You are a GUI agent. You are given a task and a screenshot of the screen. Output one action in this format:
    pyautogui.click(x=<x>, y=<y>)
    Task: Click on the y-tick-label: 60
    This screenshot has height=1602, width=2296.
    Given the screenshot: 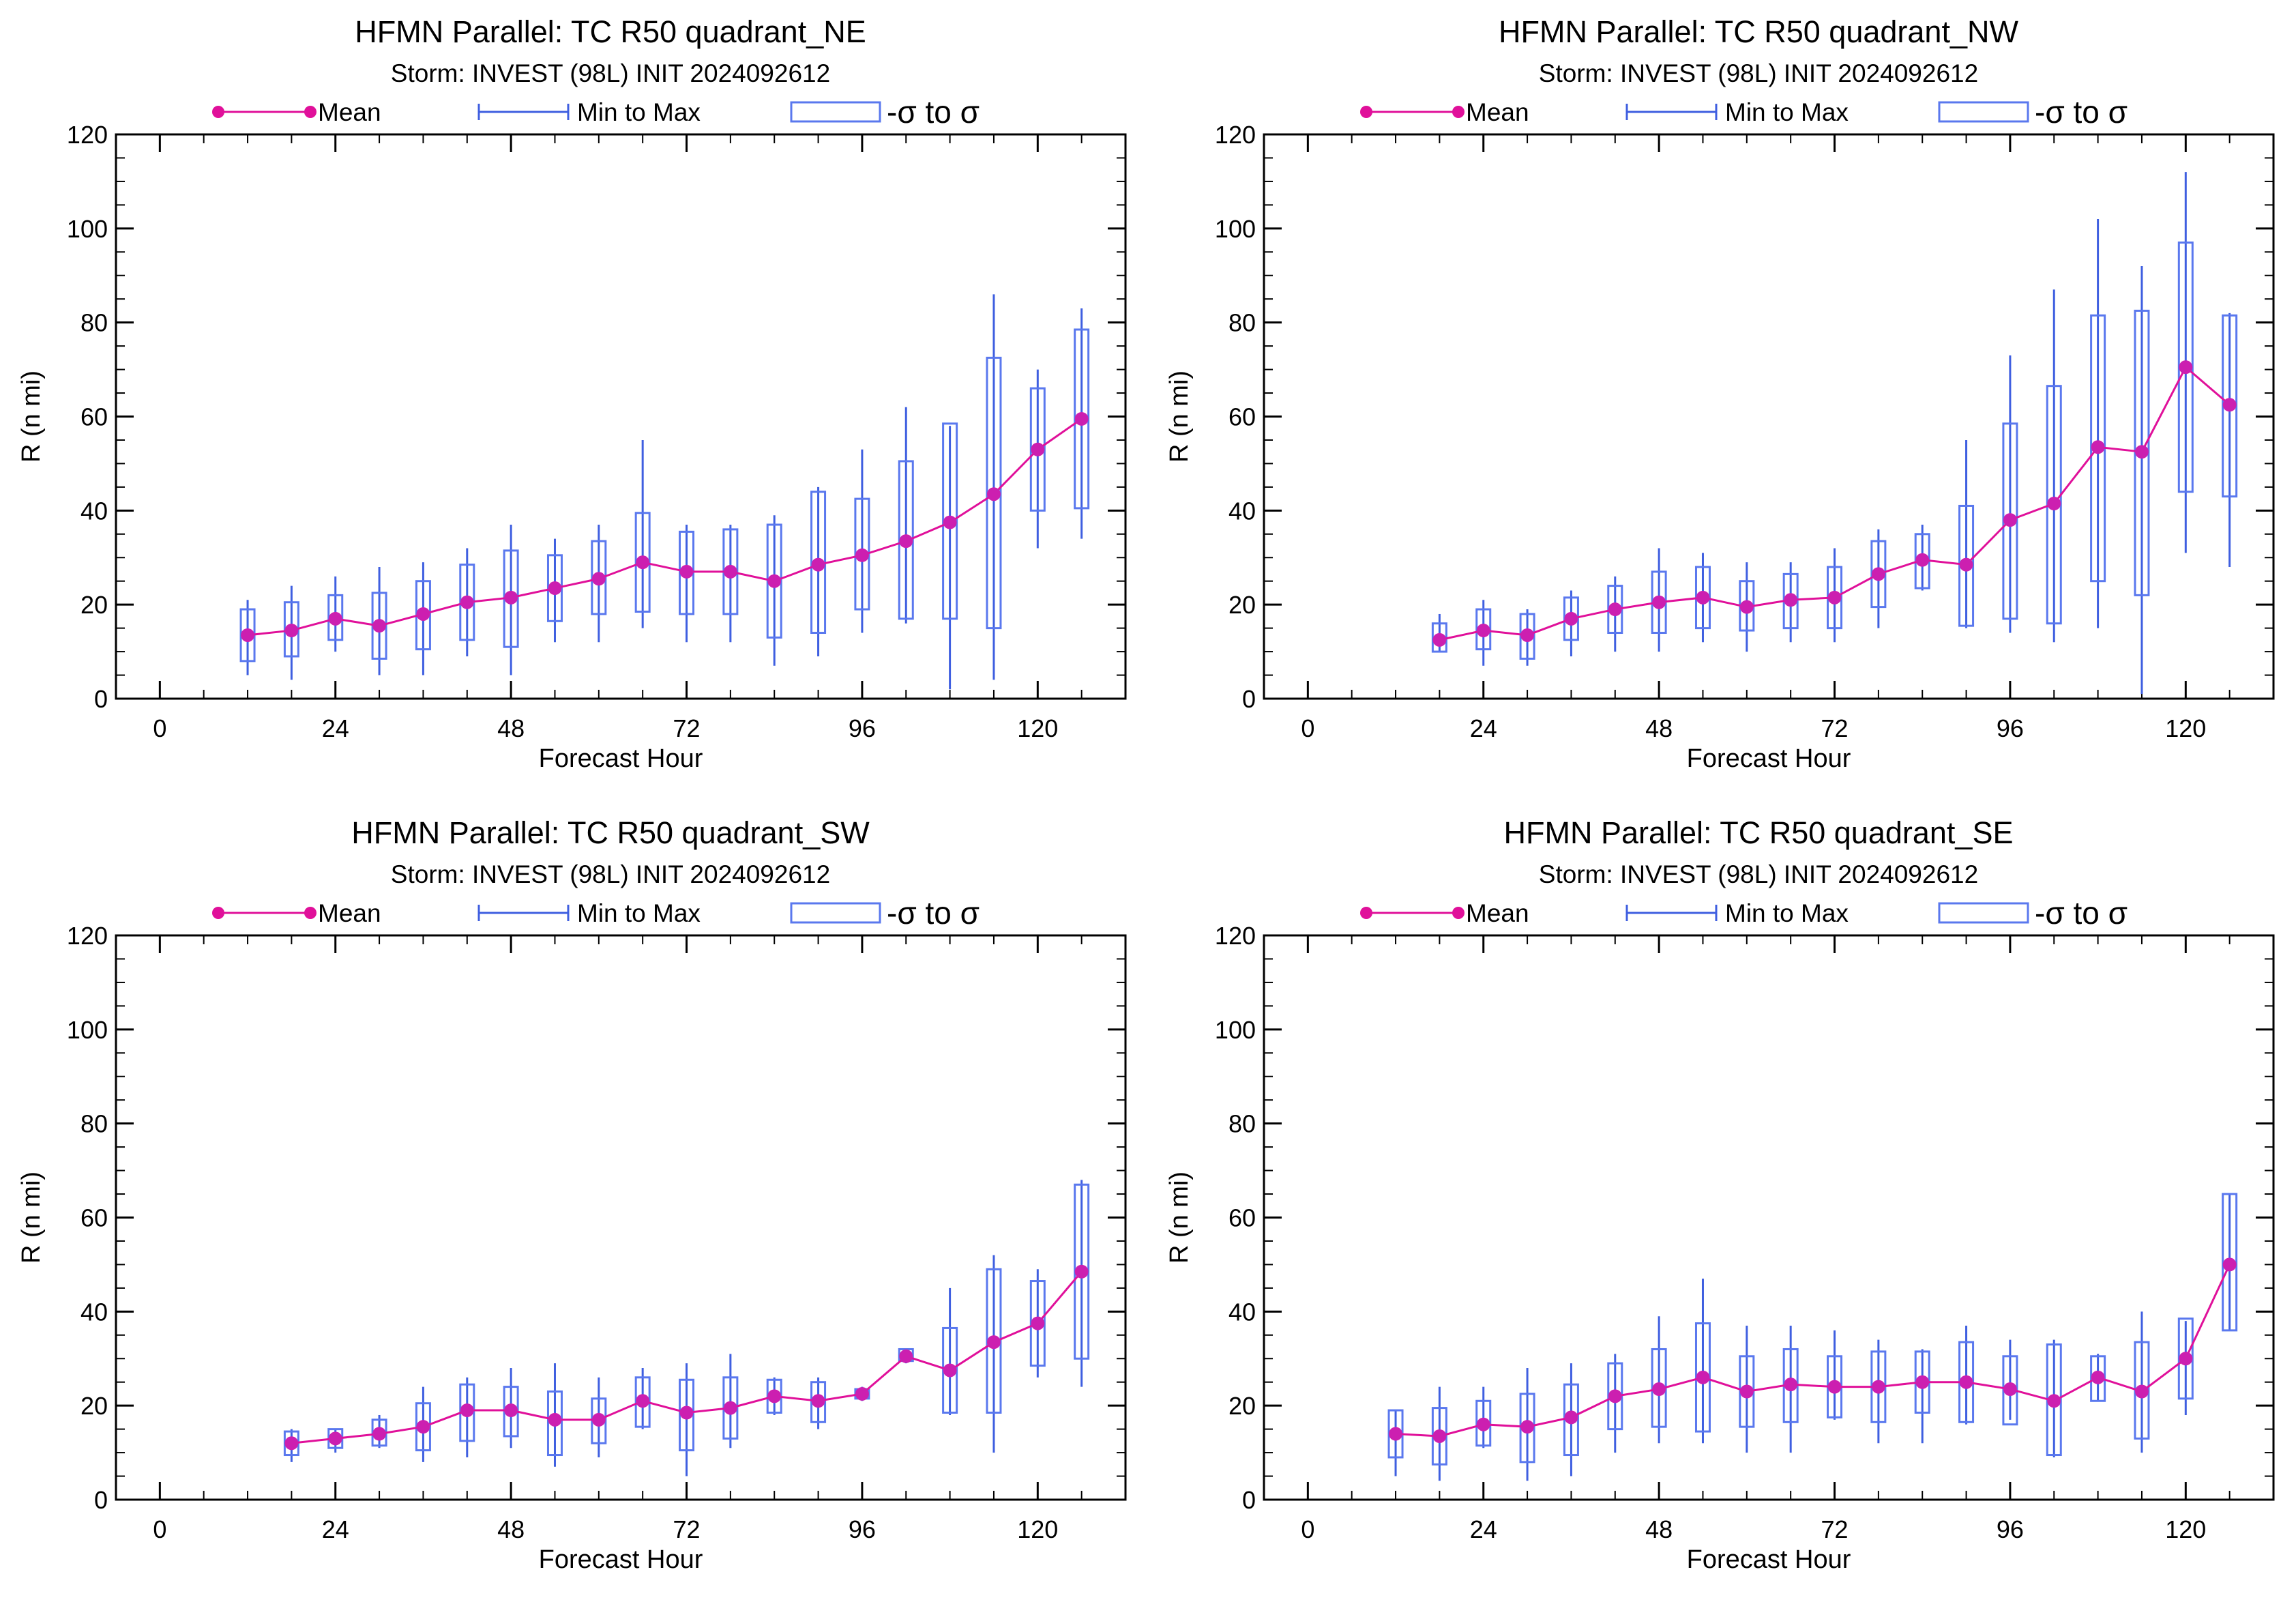 What is the action you would take?
    pyautogui.click(x=94, y=417)
    